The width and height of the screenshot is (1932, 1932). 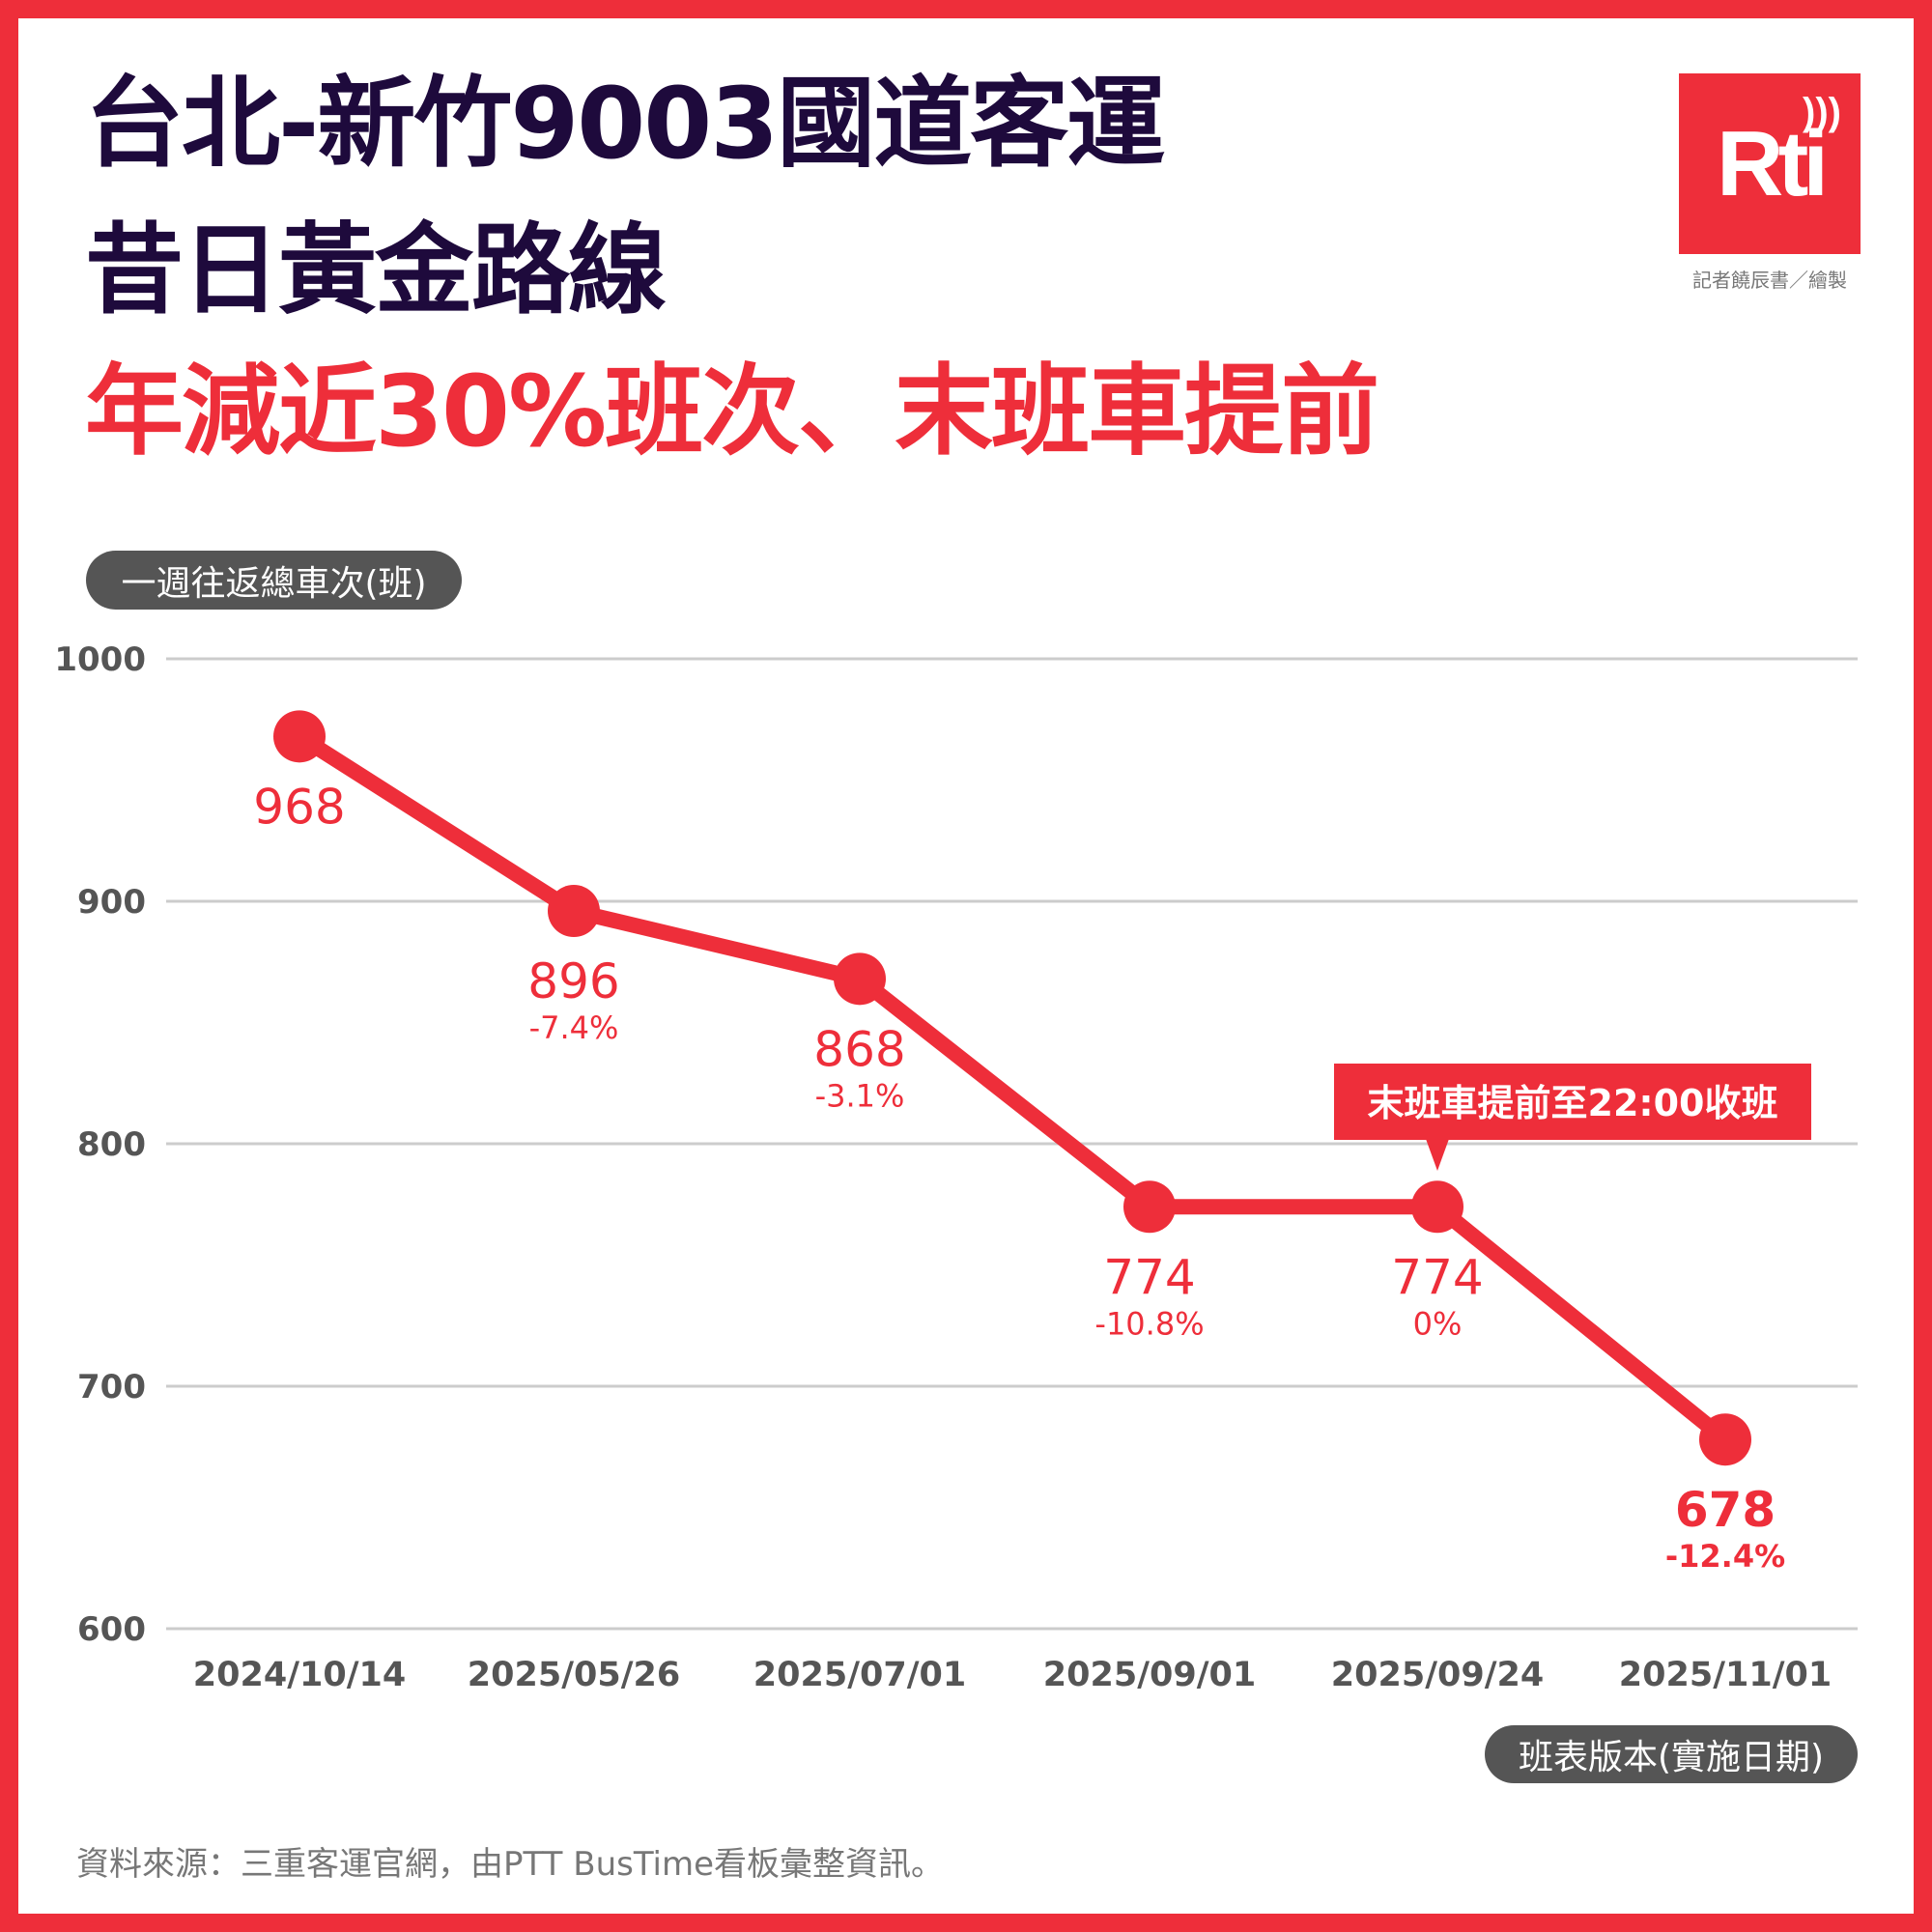 I want to click on value-label: 678, so click(x=1725, y=1510).